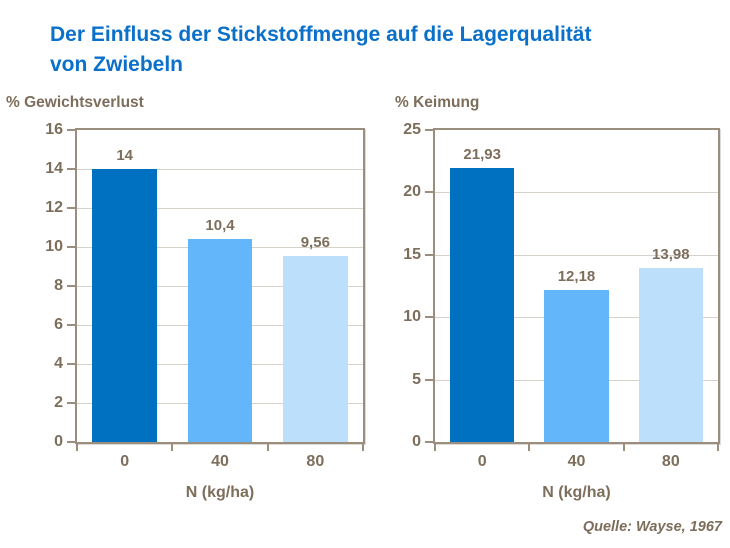 The width and height of the screenshot is (730, 548). Describe the element at coordinates (58, 285) in the screenshot. I see `y-tick-label: 8` at that location.